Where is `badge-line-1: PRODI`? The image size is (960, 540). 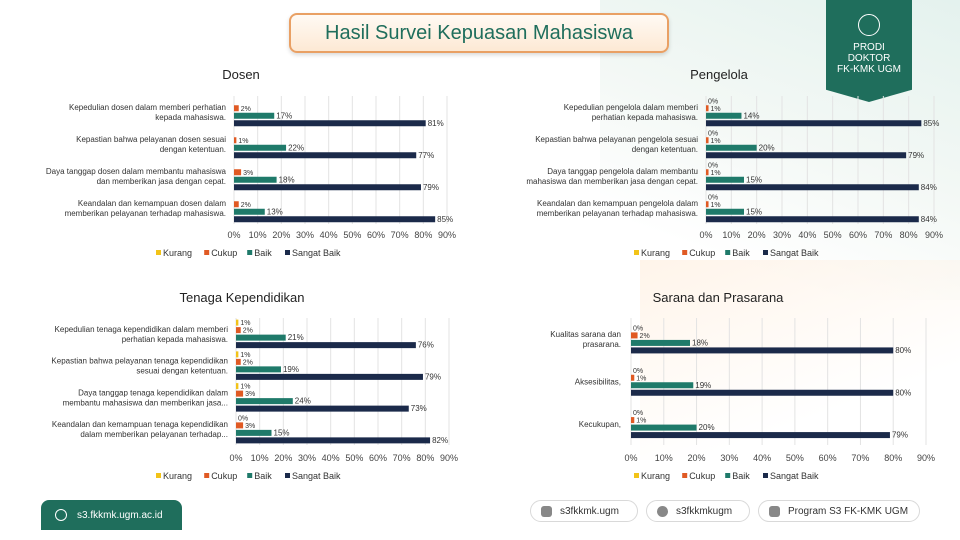 badge-line-1: PRODI is located at coordinates (869, 47).